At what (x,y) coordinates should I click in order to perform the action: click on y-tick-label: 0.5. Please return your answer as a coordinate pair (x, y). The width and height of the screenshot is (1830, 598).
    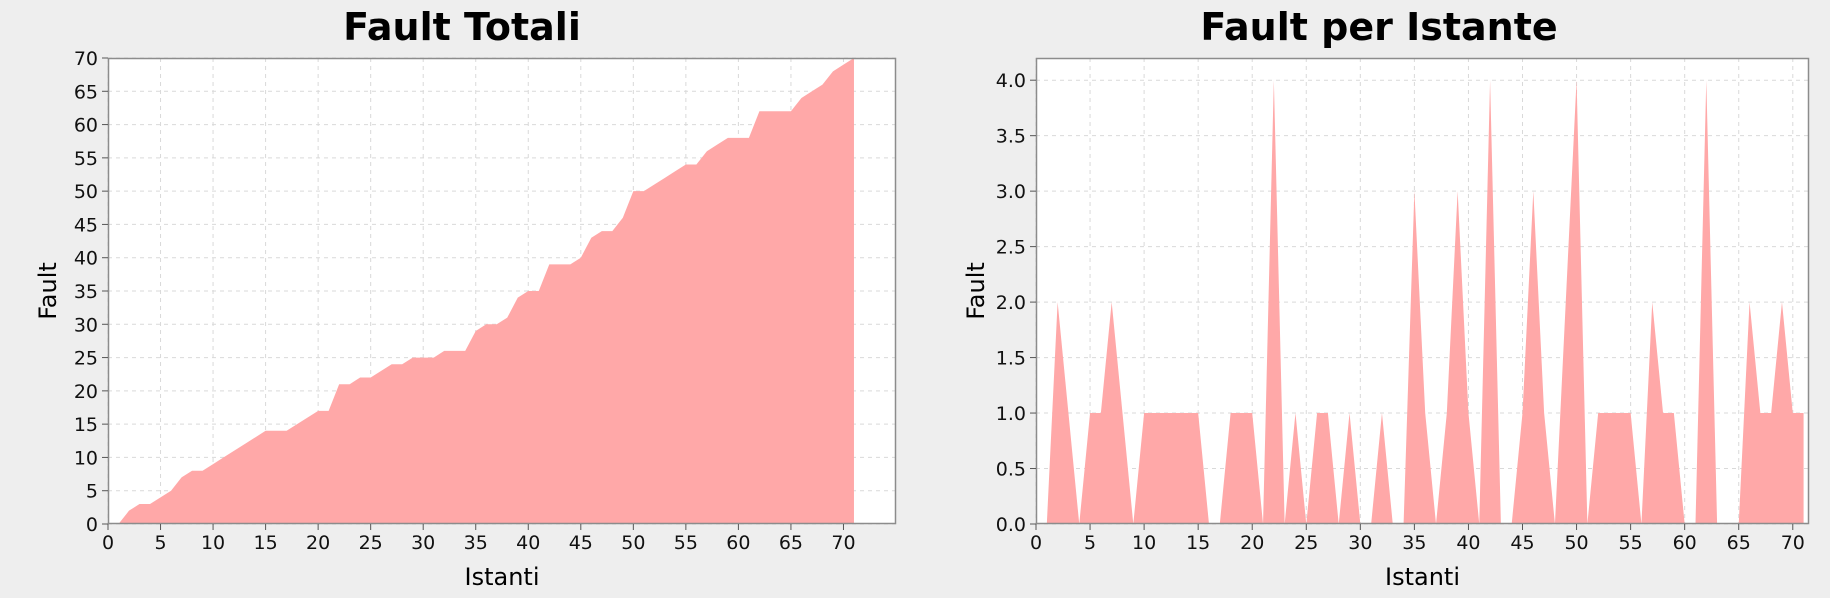
    Looking at the image, I should click on (1011, 470).